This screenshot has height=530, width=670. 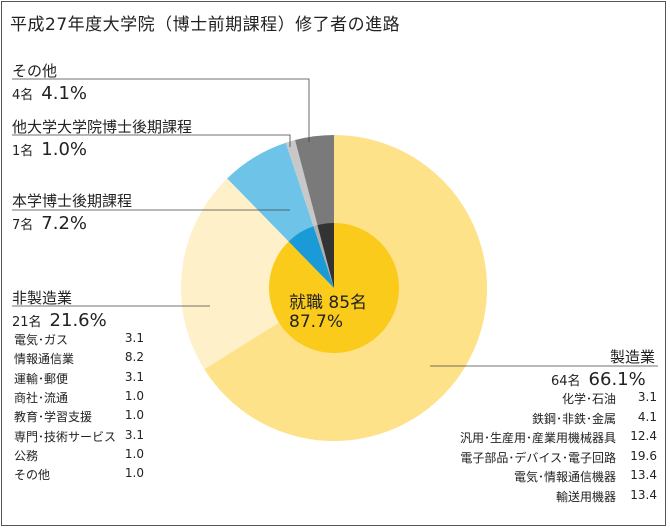 I want to click on label-other-univ-percent: 1.0%, so click(x=64, y=149).